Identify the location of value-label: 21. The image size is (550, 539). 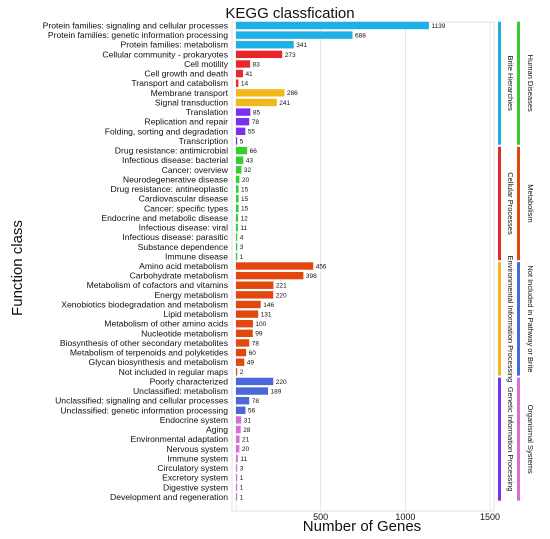
(246, 440).